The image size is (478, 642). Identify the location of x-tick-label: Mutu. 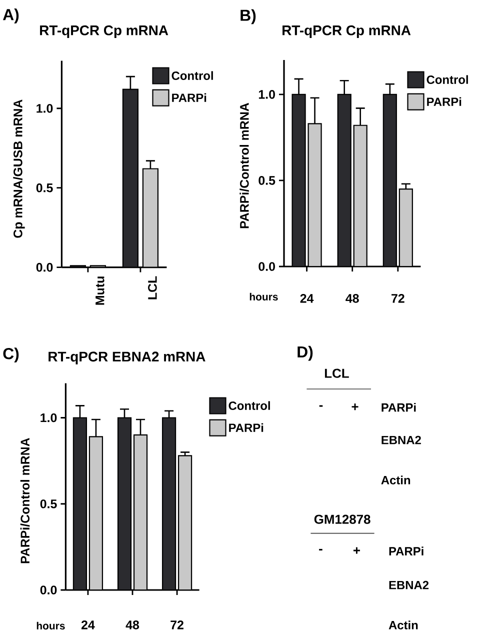
(100, 290).